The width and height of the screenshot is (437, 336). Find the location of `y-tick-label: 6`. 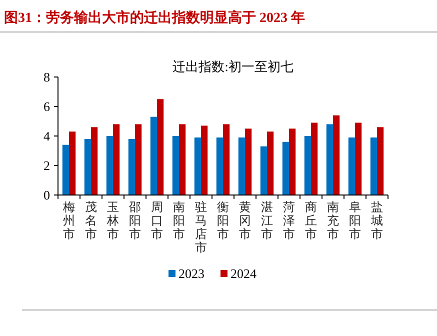

y-tick-label: 6 is located at coordinates (47, 106).